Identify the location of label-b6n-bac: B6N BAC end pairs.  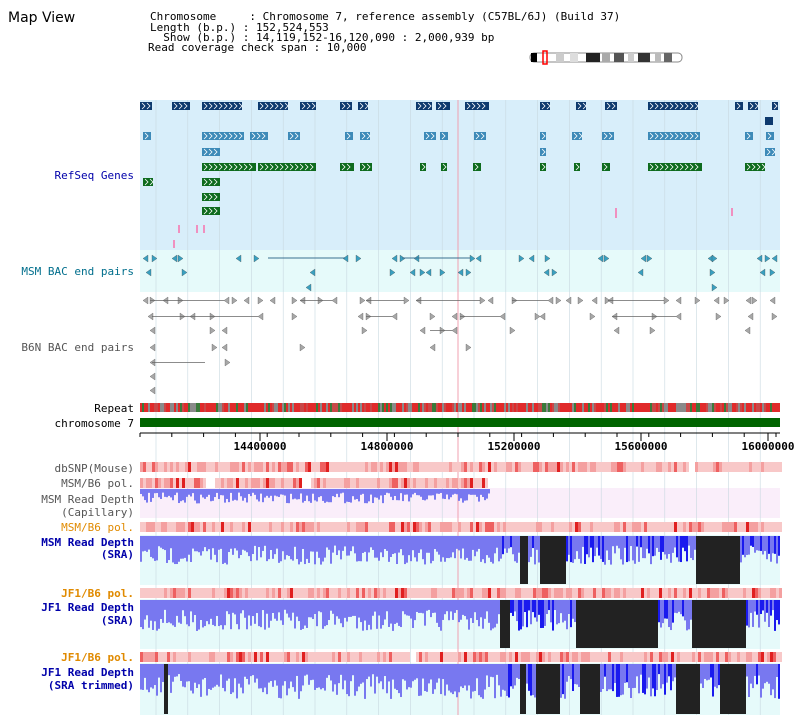
(77, 347).